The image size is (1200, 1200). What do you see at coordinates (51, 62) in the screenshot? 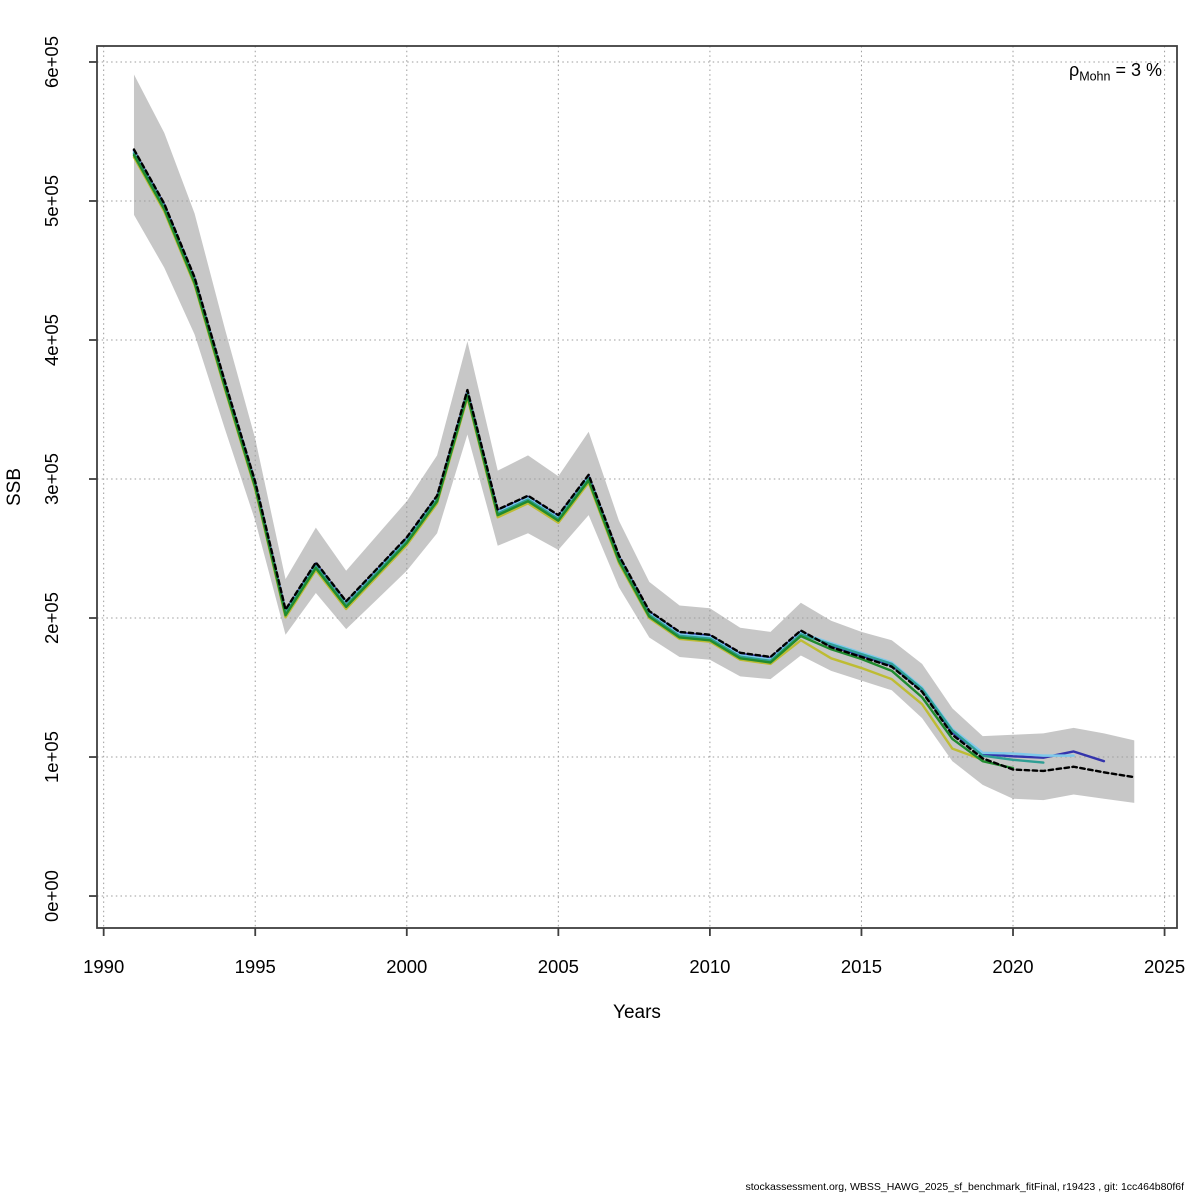
I see `y-tick-label-6e+05: 6e+05` at bounding box center [51, 62].